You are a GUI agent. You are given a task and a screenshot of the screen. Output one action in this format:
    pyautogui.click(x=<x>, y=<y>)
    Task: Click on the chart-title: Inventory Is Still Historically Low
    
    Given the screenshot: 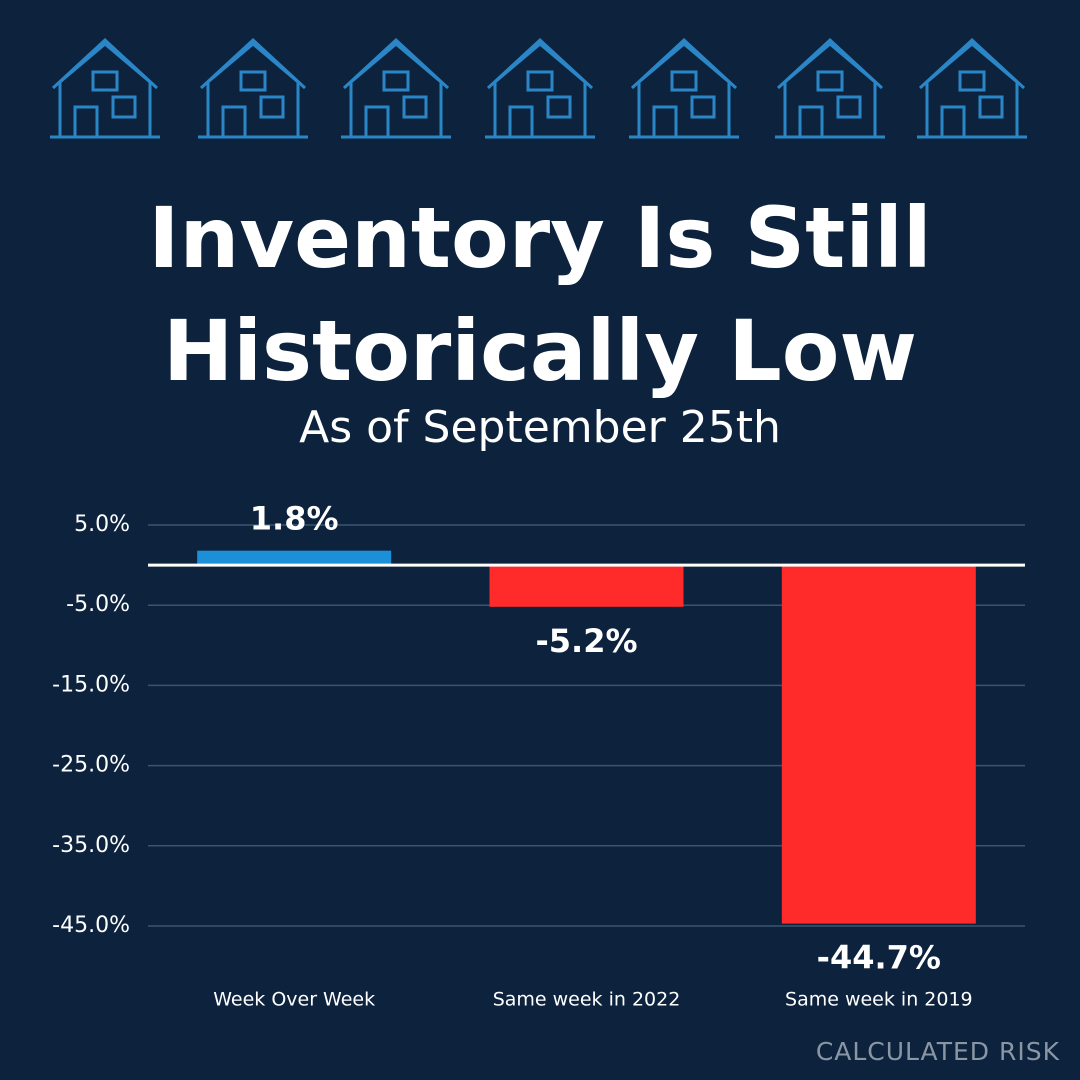 What is the action you would take?
    pyautogui.click(x=540, y=294)
    